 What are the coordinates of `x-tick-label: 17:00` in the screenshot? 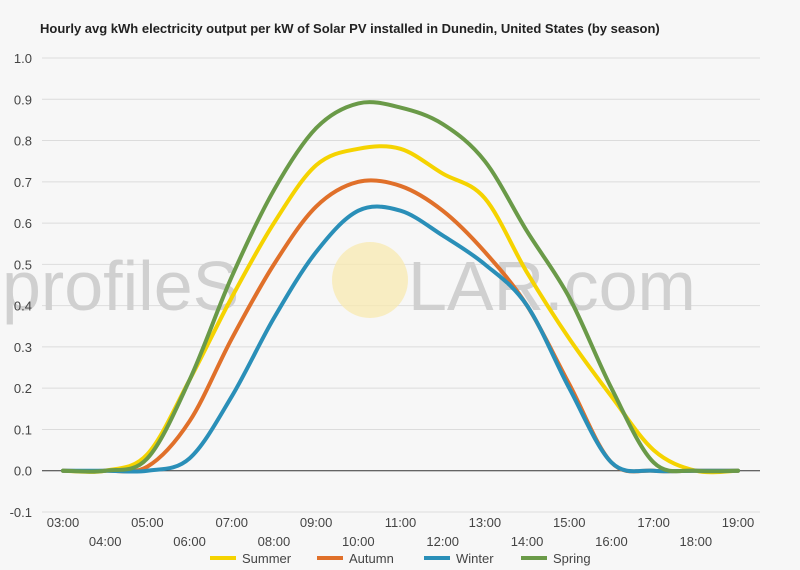 It's located at (653, 522).